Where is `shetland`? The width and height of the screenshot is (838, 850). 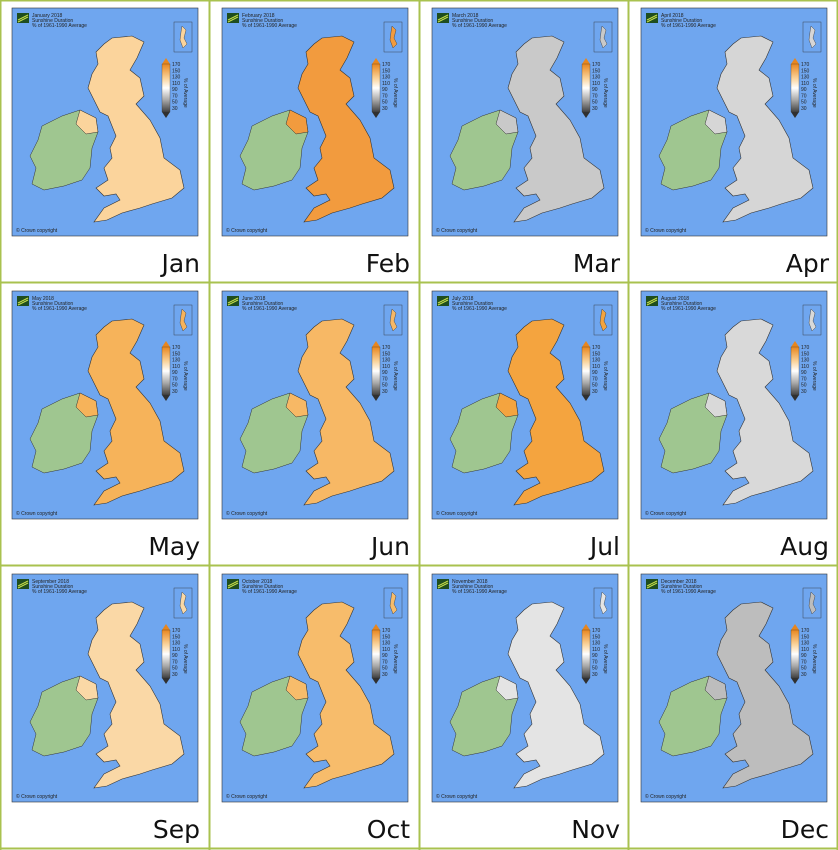 shetland is located at coordinates (603, 603).